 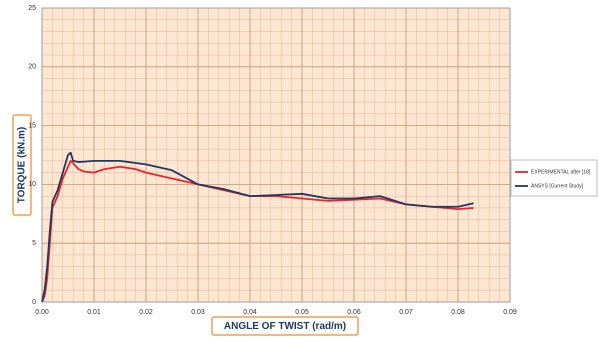 I want to click on x-tick-label: 0.03, so click(x=198, y=312).